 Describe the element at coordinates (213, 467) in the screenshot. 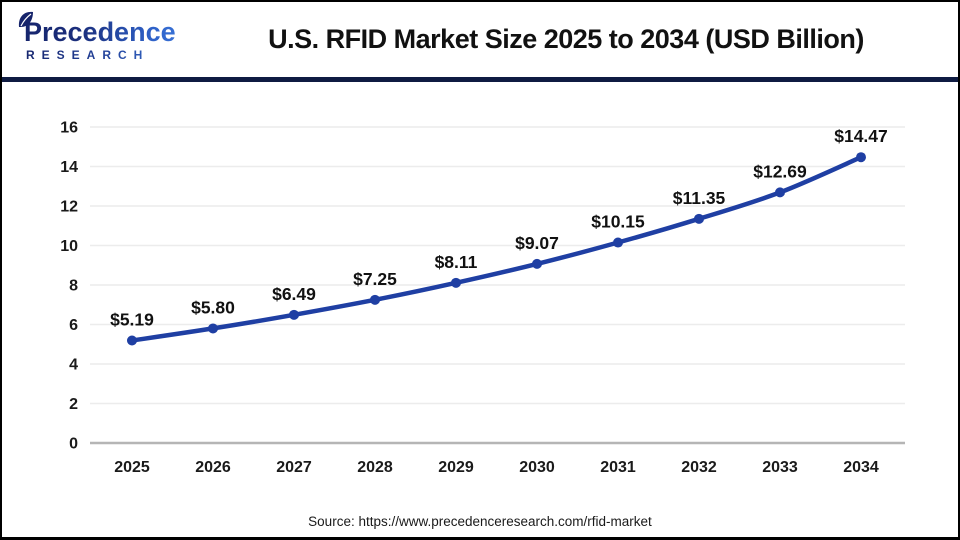

I see `x-tick-label: 2026` at that location.